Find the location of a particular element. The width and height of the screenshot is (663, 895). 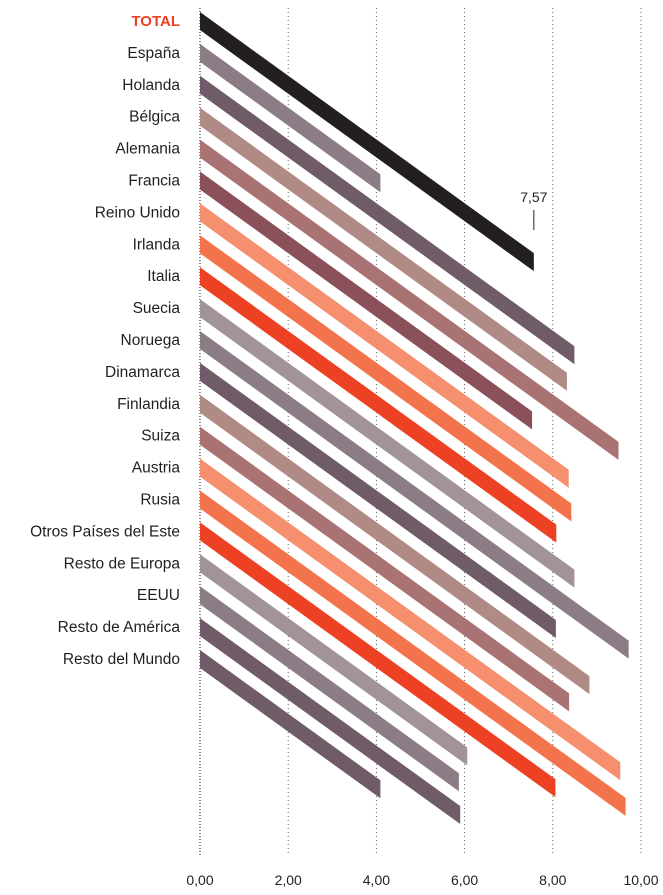

category-label: Alemania is located at coordinates (147, 149).